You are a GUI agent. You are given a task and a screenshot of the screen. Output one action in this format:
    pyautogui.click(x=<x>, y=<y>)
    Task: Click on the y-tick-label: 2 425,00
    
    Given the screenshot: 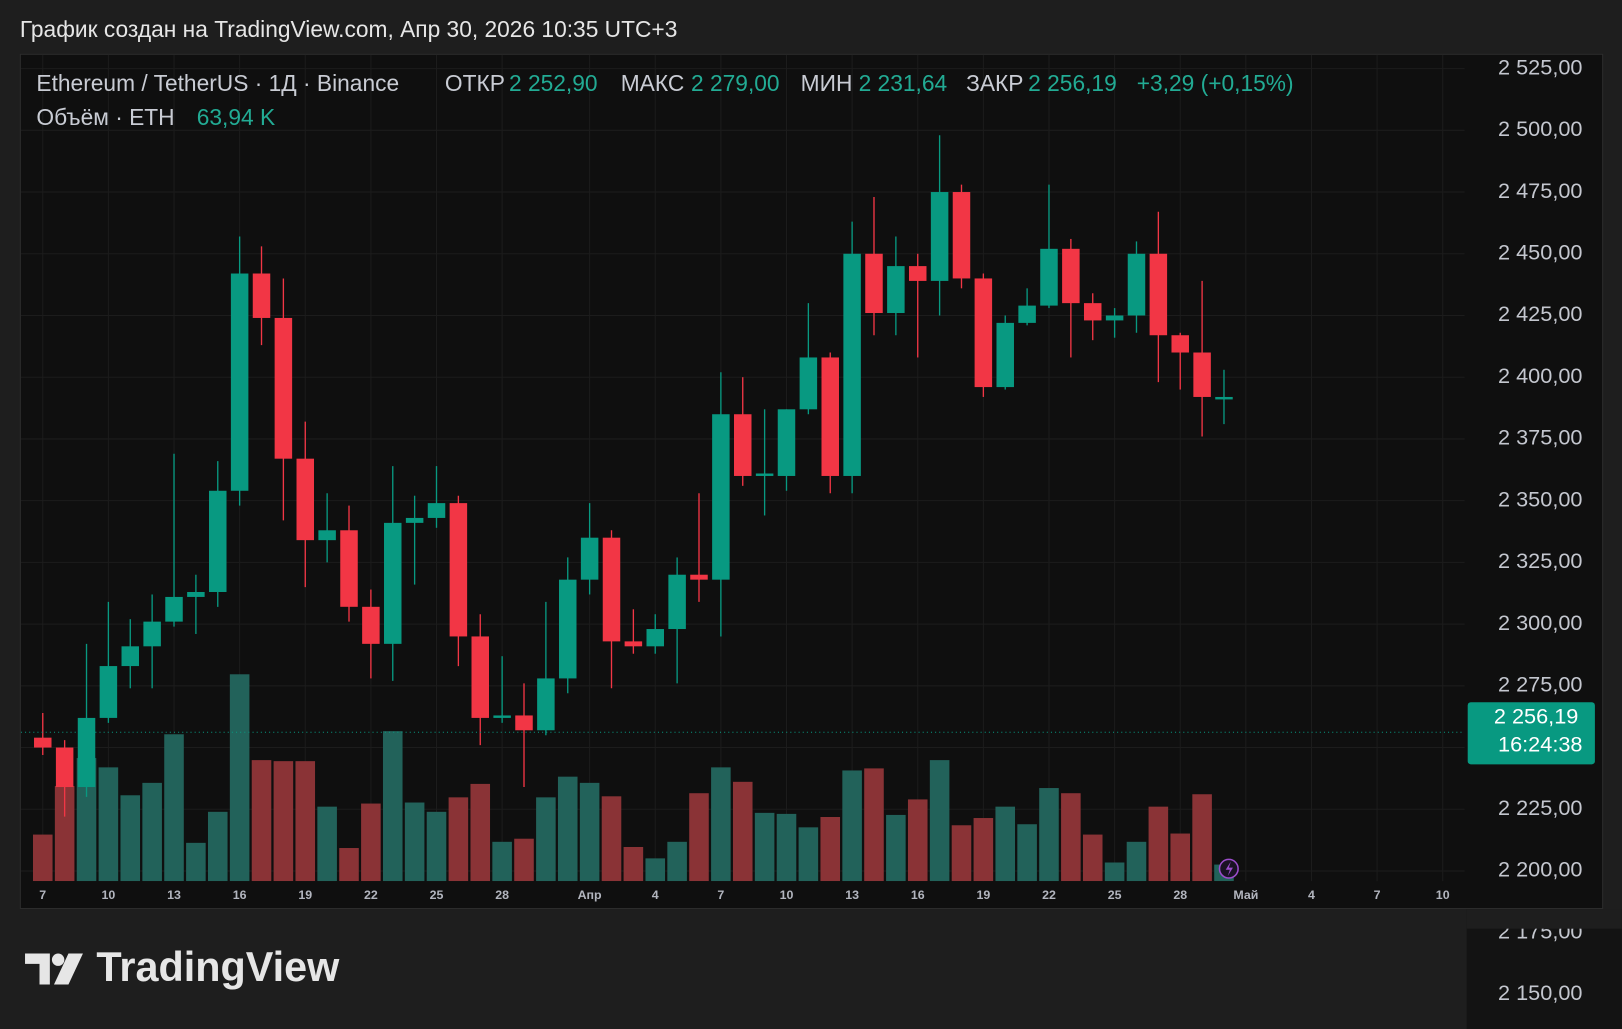 What is the action you would take?
    pyautogui.click(x=1540, y=313)
    